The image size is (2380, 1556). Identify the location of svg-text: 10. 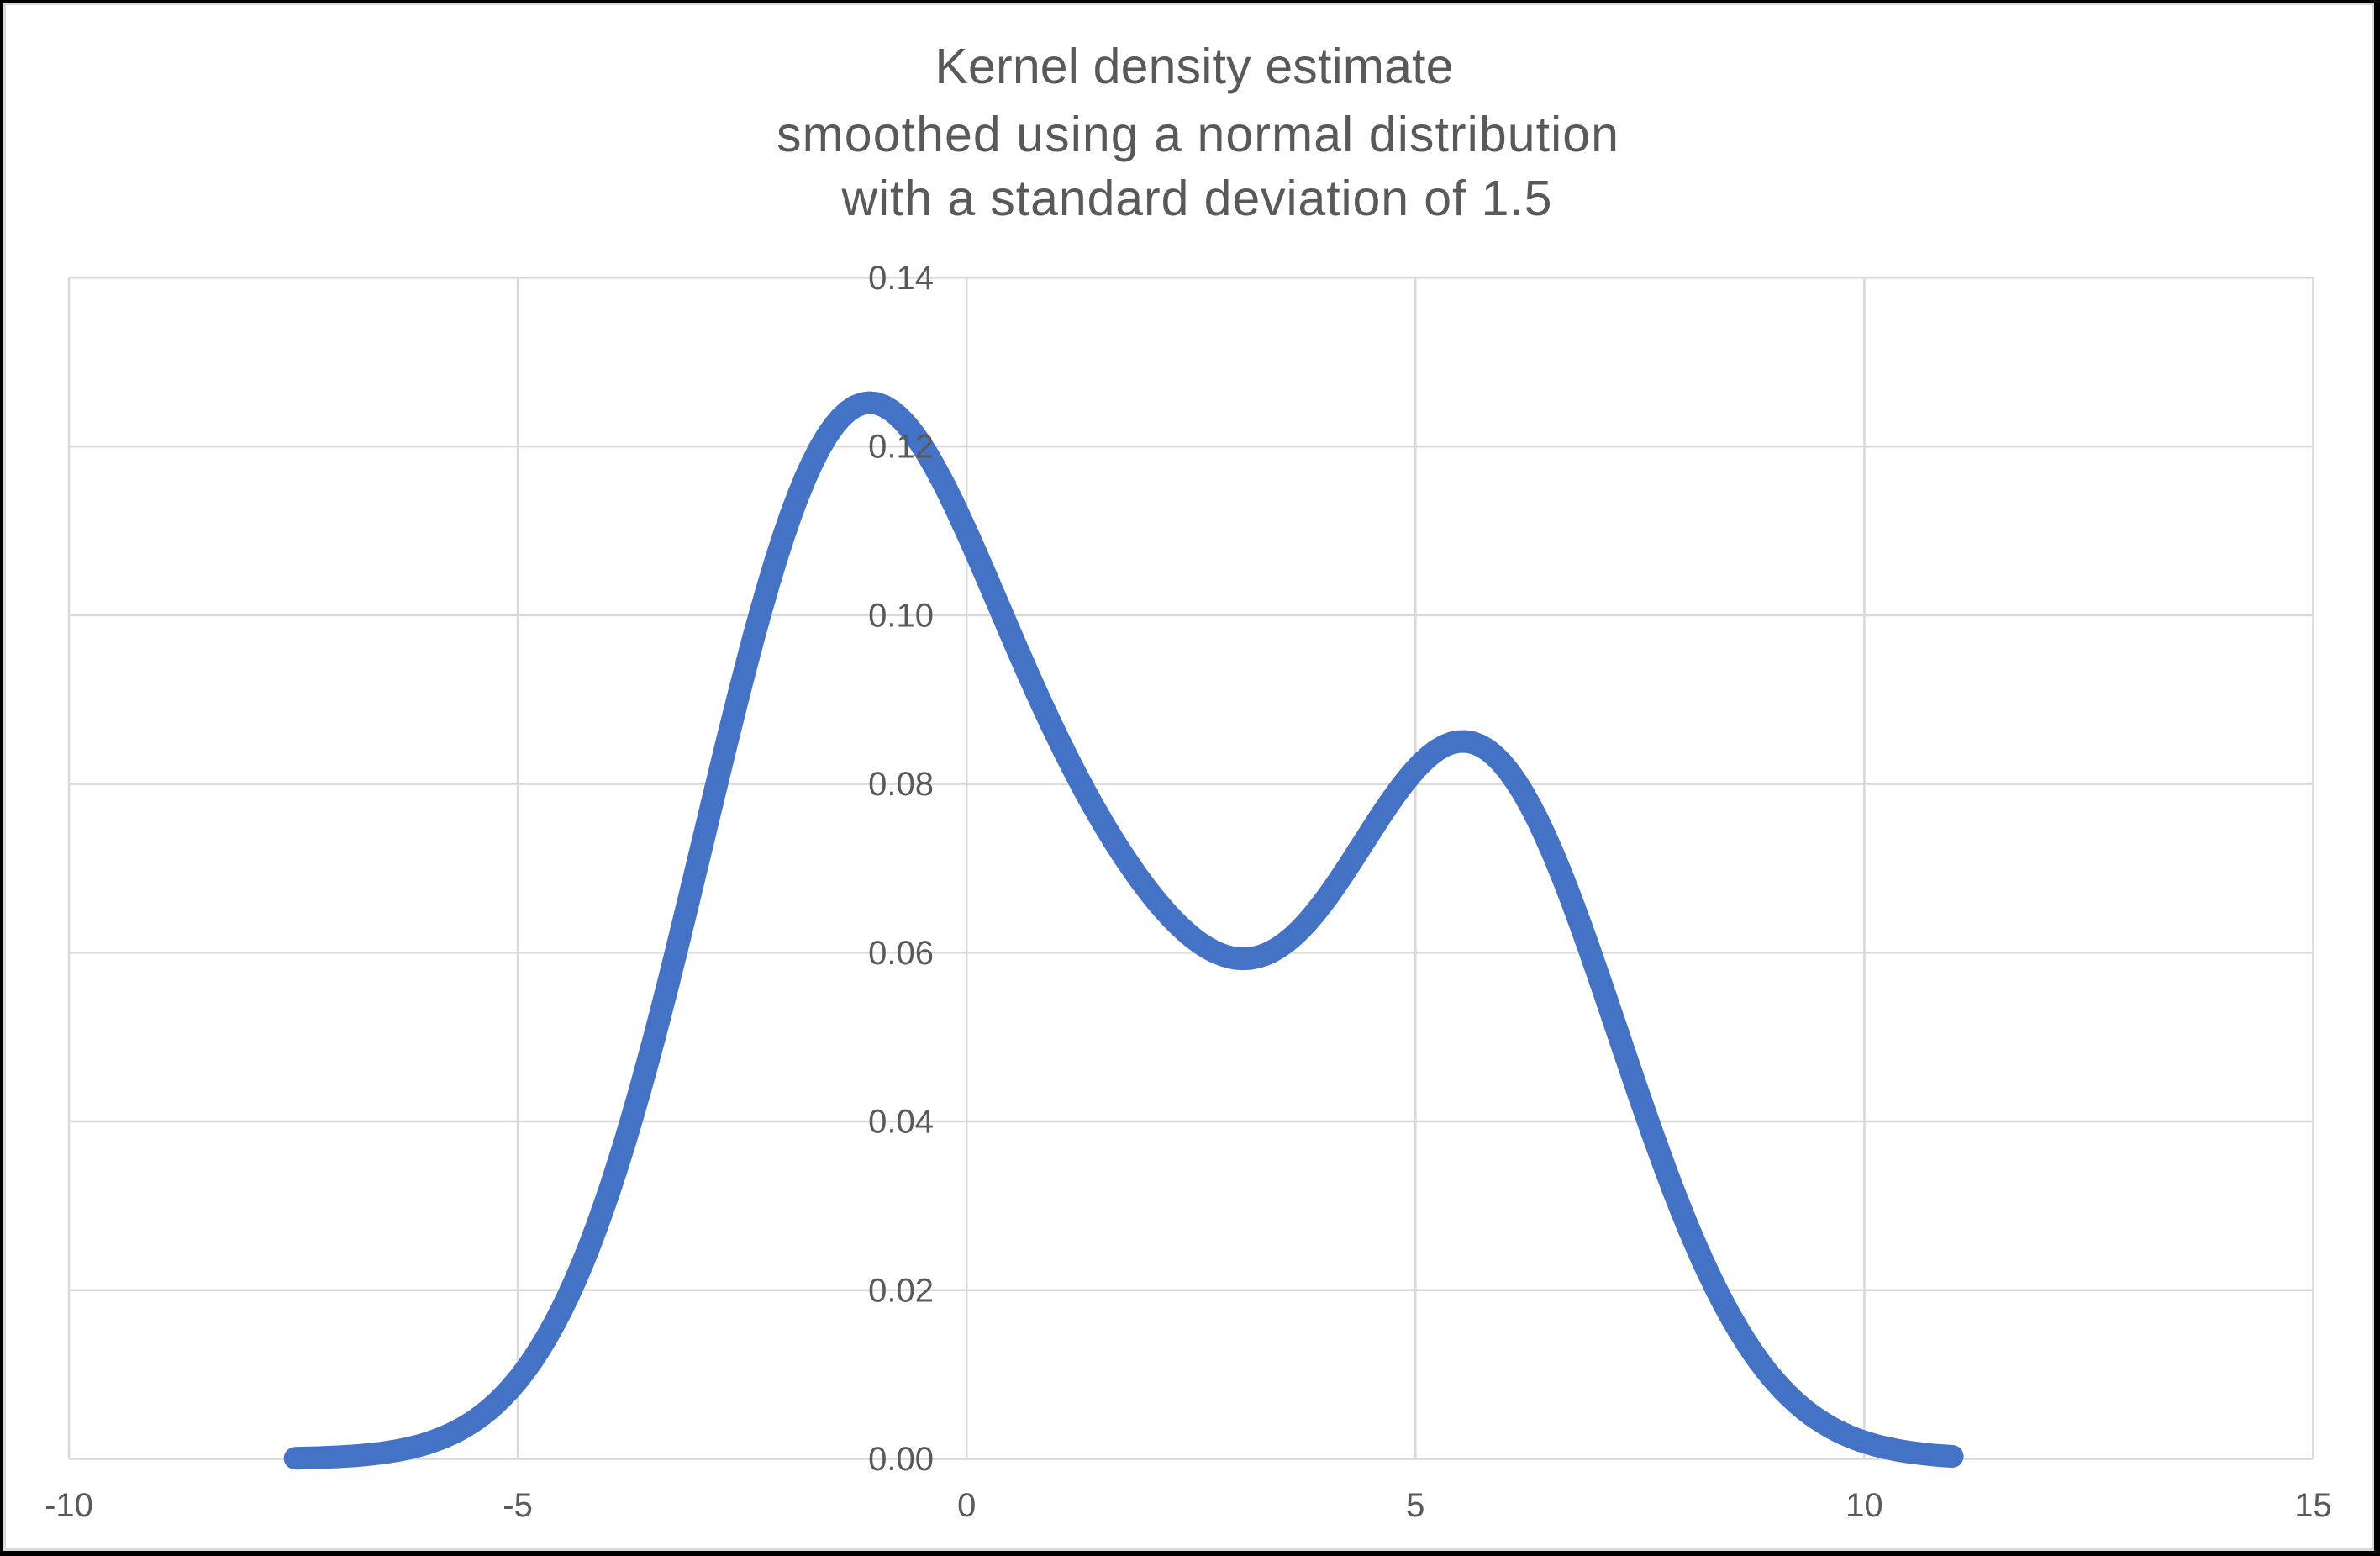
(1865, 1505).